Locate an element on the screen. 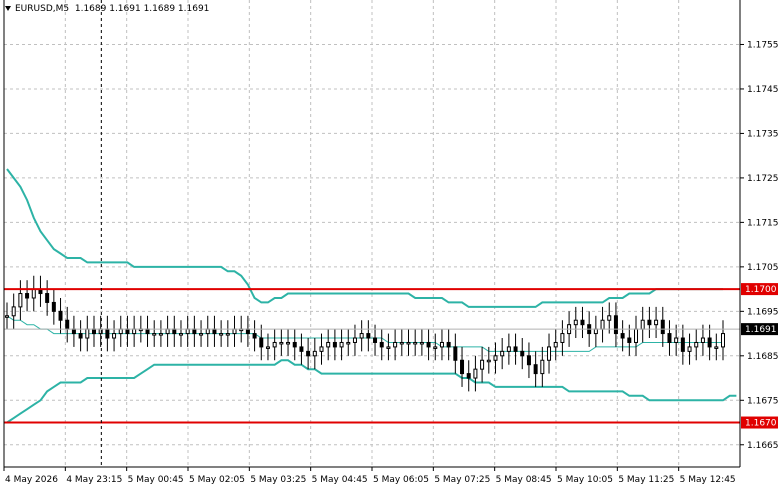  x-tick-label: 5 May 07:25 is located at coordinates (462, 480).